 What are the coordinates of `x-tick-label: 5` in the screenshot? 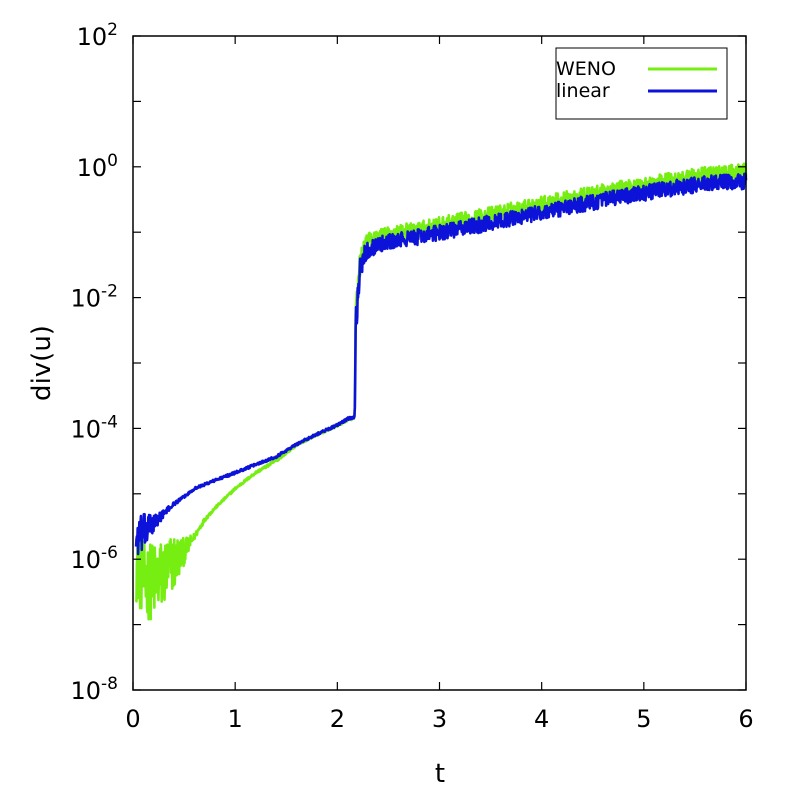 It's located at (643, 719).